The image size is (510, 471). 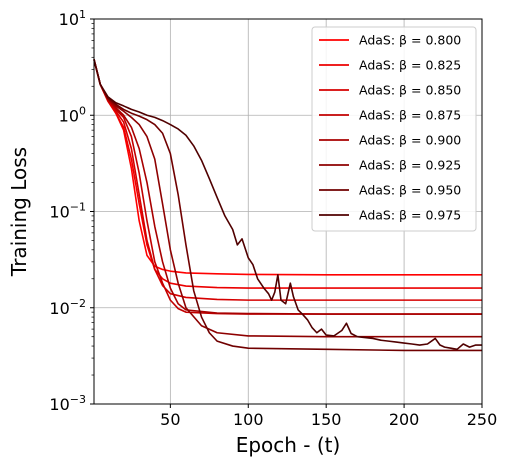 What do you see at coordinates (410, 40) in the screenshot?
I see `legend-label: AdaS: β = 0.800` at bounding box center [410, 40].